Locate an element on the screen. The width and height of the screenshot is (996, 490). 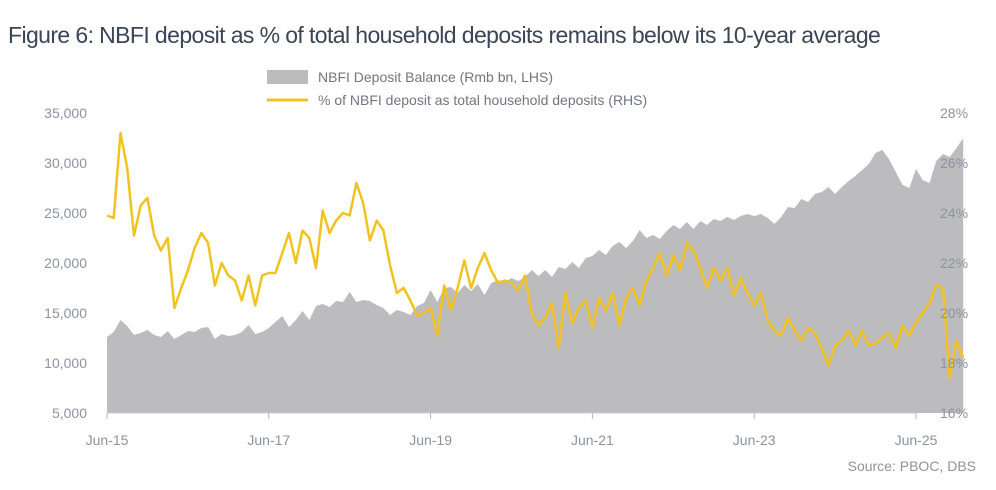
source-note: Source: PBOC, DBS is located at coordinates (911, 466).